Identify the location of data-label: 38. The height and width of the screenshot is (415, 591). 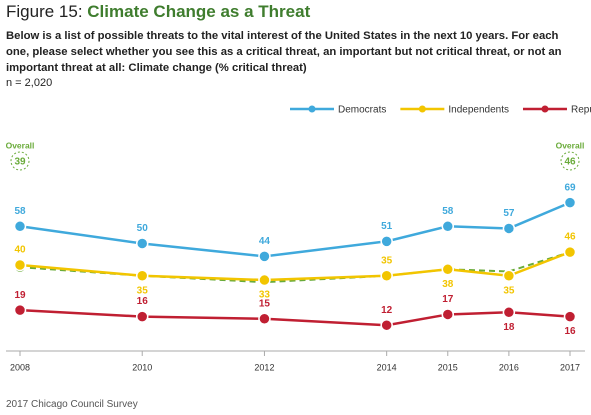
(448, 284).